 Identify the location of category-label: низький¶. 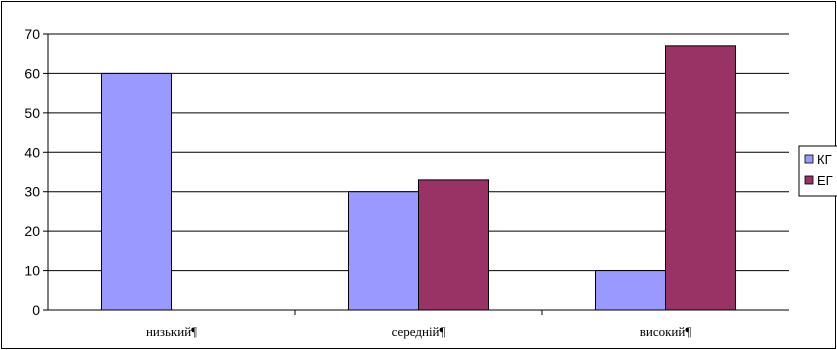
(171, 331).